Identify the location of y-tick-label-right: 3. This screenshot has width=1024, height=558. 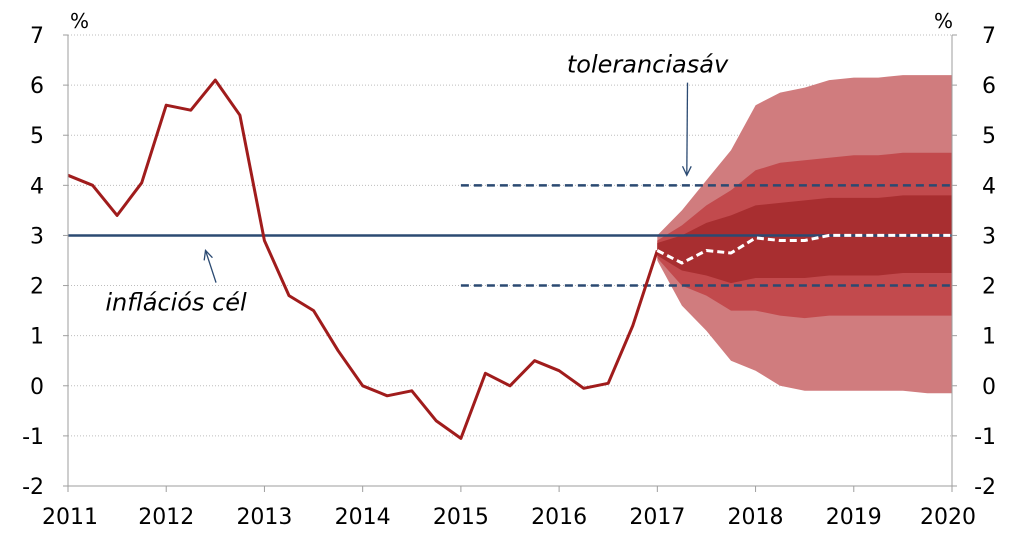
(989, 236).